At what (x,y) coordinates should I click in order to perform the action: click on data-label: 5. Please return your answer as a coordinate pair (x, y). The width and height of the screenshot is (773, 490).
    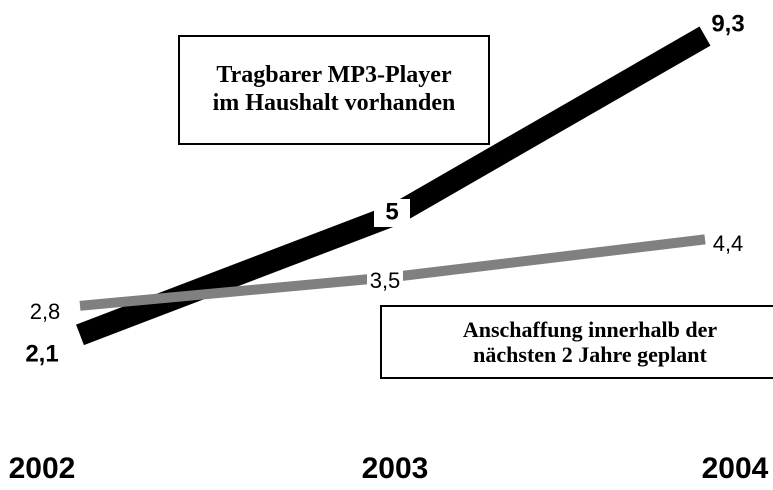
    Looking at the image, I should click on (391, 211).